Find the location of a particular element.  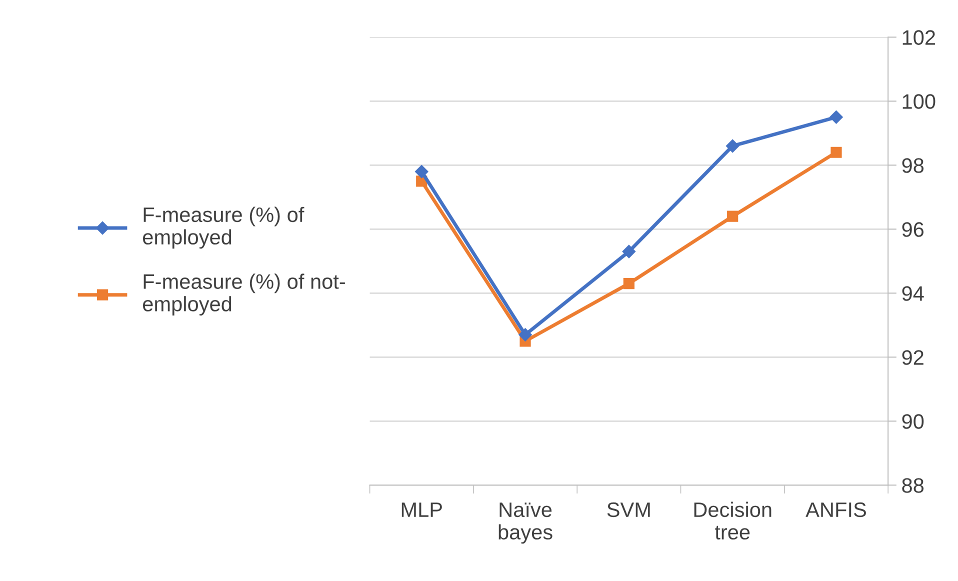

legend-label: F-measure (%) of employed is located at coordinates (223, 227).